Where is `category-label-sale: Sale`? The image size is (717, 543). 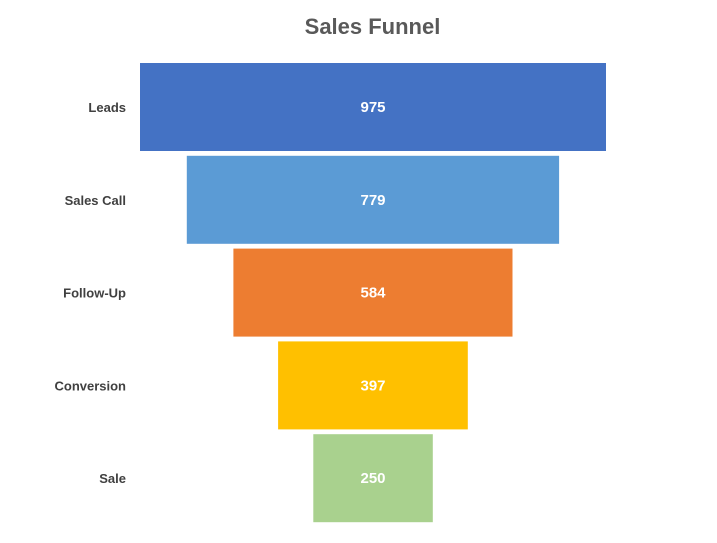
category-label-sale: Sale is located at coordinates (112, 478).